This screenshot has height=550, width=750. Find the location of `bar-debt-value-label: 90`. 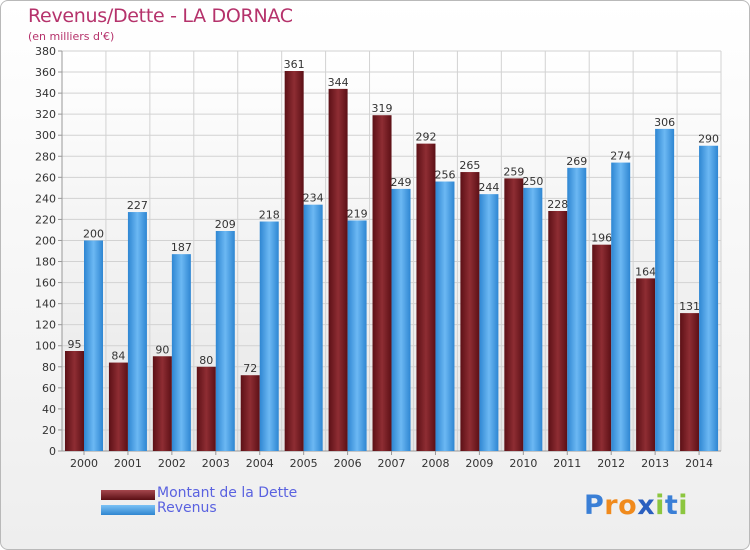

bar-debt-value-label: 90 is located at coordinates (162, 349).